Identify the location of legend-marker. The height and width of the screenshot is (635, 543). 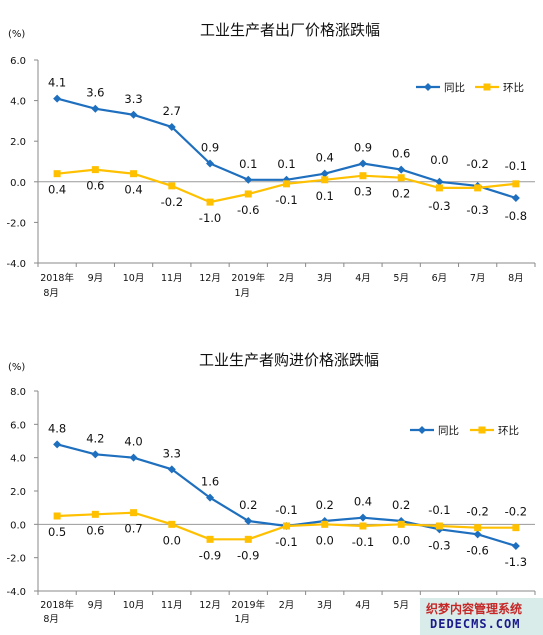
(482, 430).